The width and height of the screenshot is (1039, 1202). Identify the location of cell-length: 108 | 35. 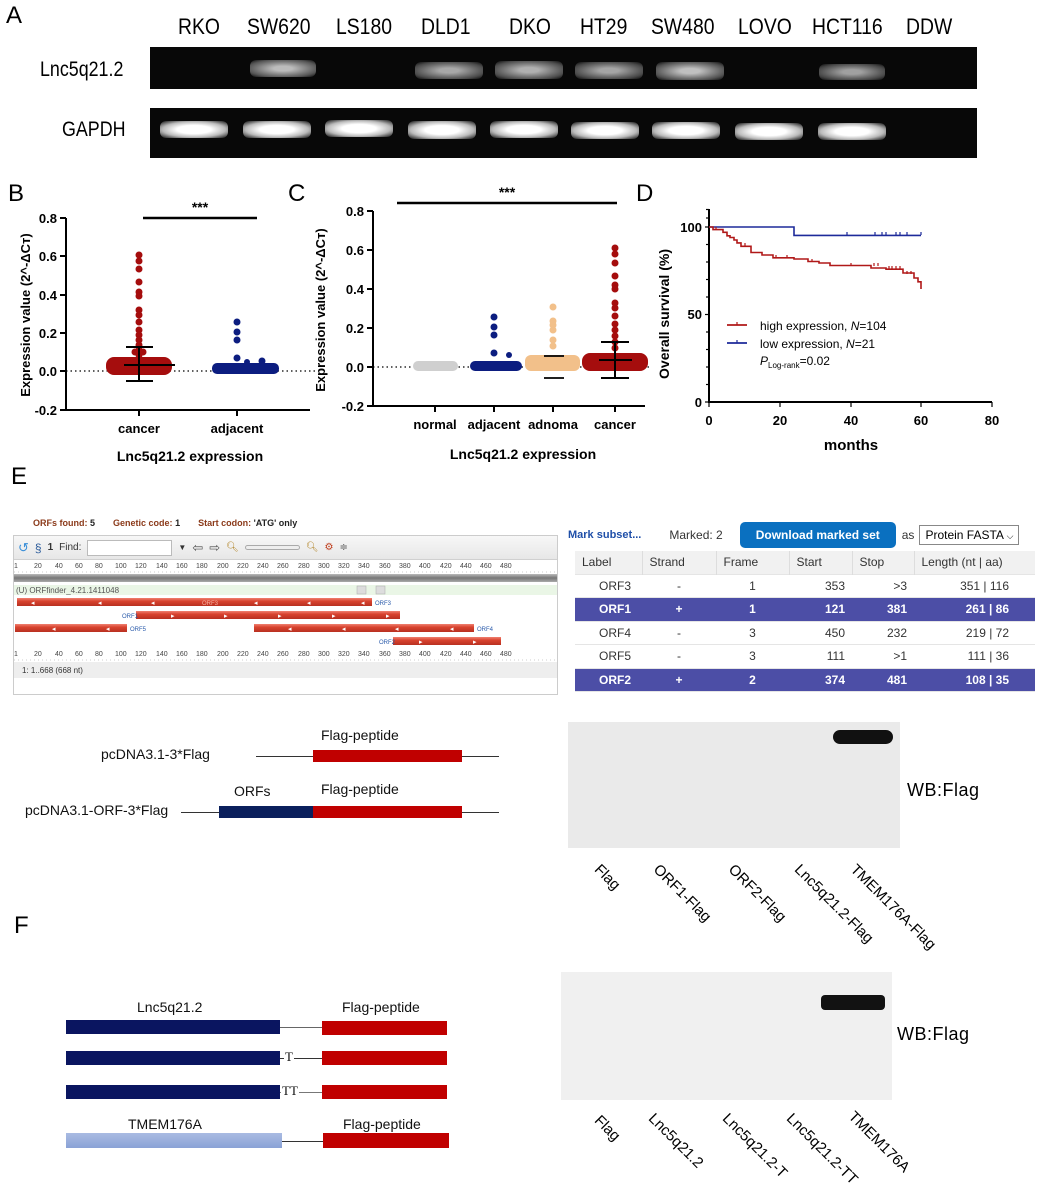
(974, 680).